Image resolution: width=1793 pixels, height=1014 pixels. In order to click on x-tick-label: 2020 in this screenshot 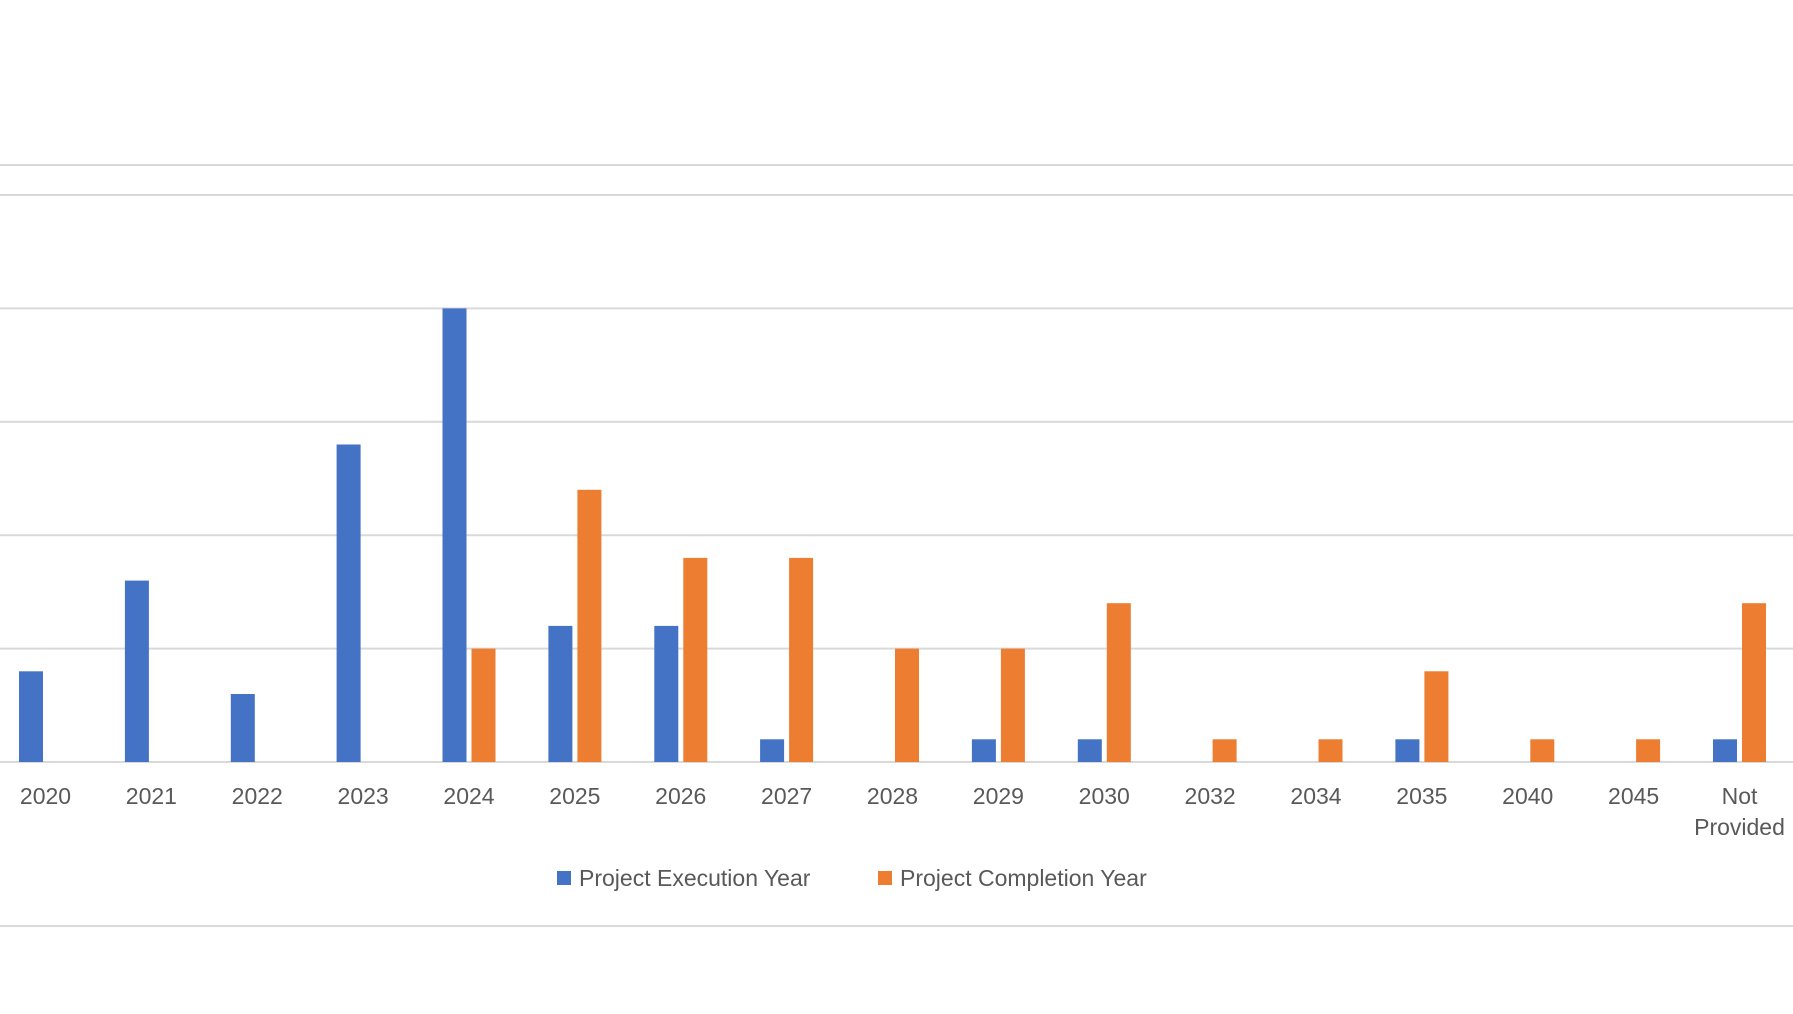, I will do `click(45, 796)`.